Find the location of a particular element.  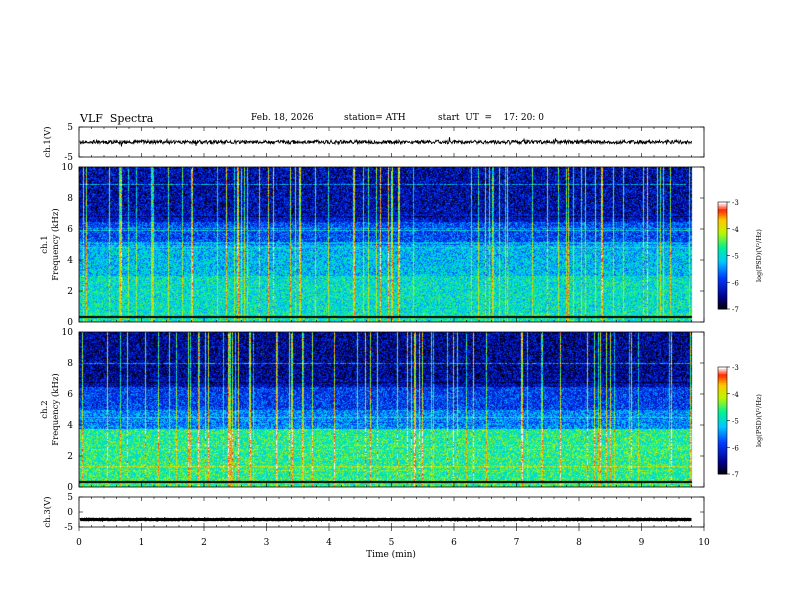

colorbar-tick-label: -5 is located at coordinates (735, 422).